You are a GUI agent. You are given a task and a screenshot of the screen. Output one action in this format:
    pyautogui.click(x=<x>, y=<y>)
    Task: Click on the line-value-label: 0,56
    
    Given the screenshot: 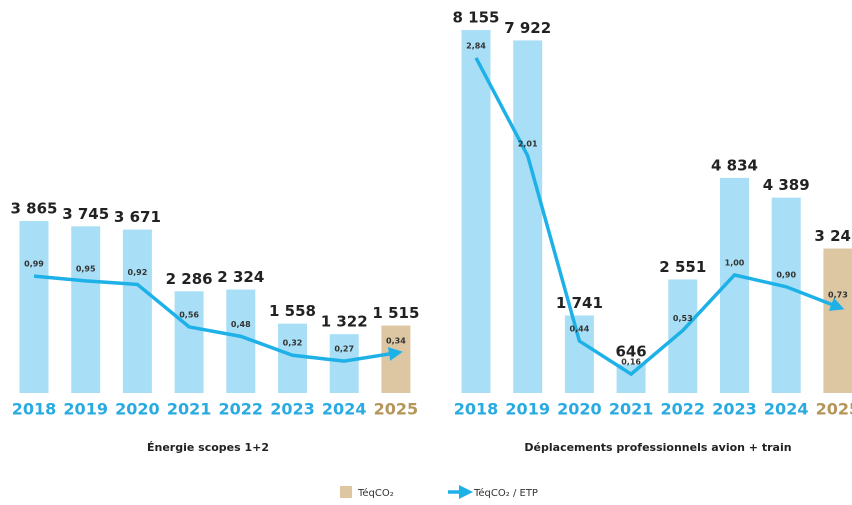 What is the action you would take?
    pyautogui.click(x=189, y=314)
    